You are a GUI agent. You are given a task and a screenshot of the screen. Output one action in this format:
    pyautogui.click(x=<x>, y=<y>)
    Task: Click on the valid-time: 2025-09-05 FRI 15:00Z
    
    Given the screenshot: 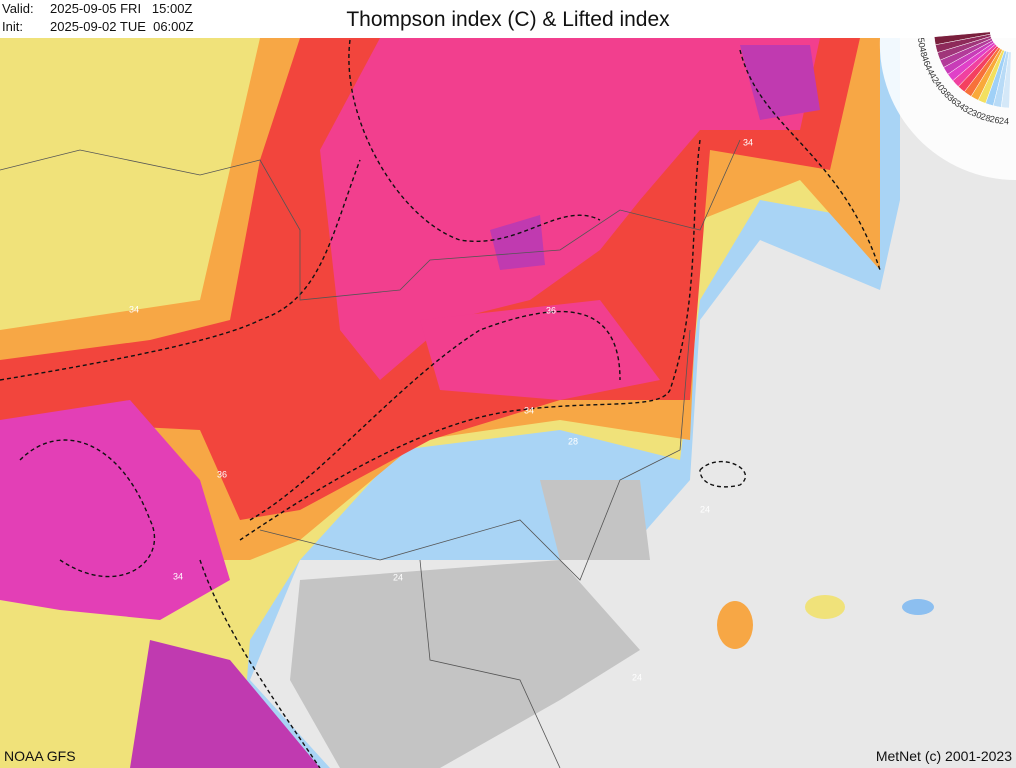 What is the action you would take?
    pyautogui.click(x=121, y=8)
    